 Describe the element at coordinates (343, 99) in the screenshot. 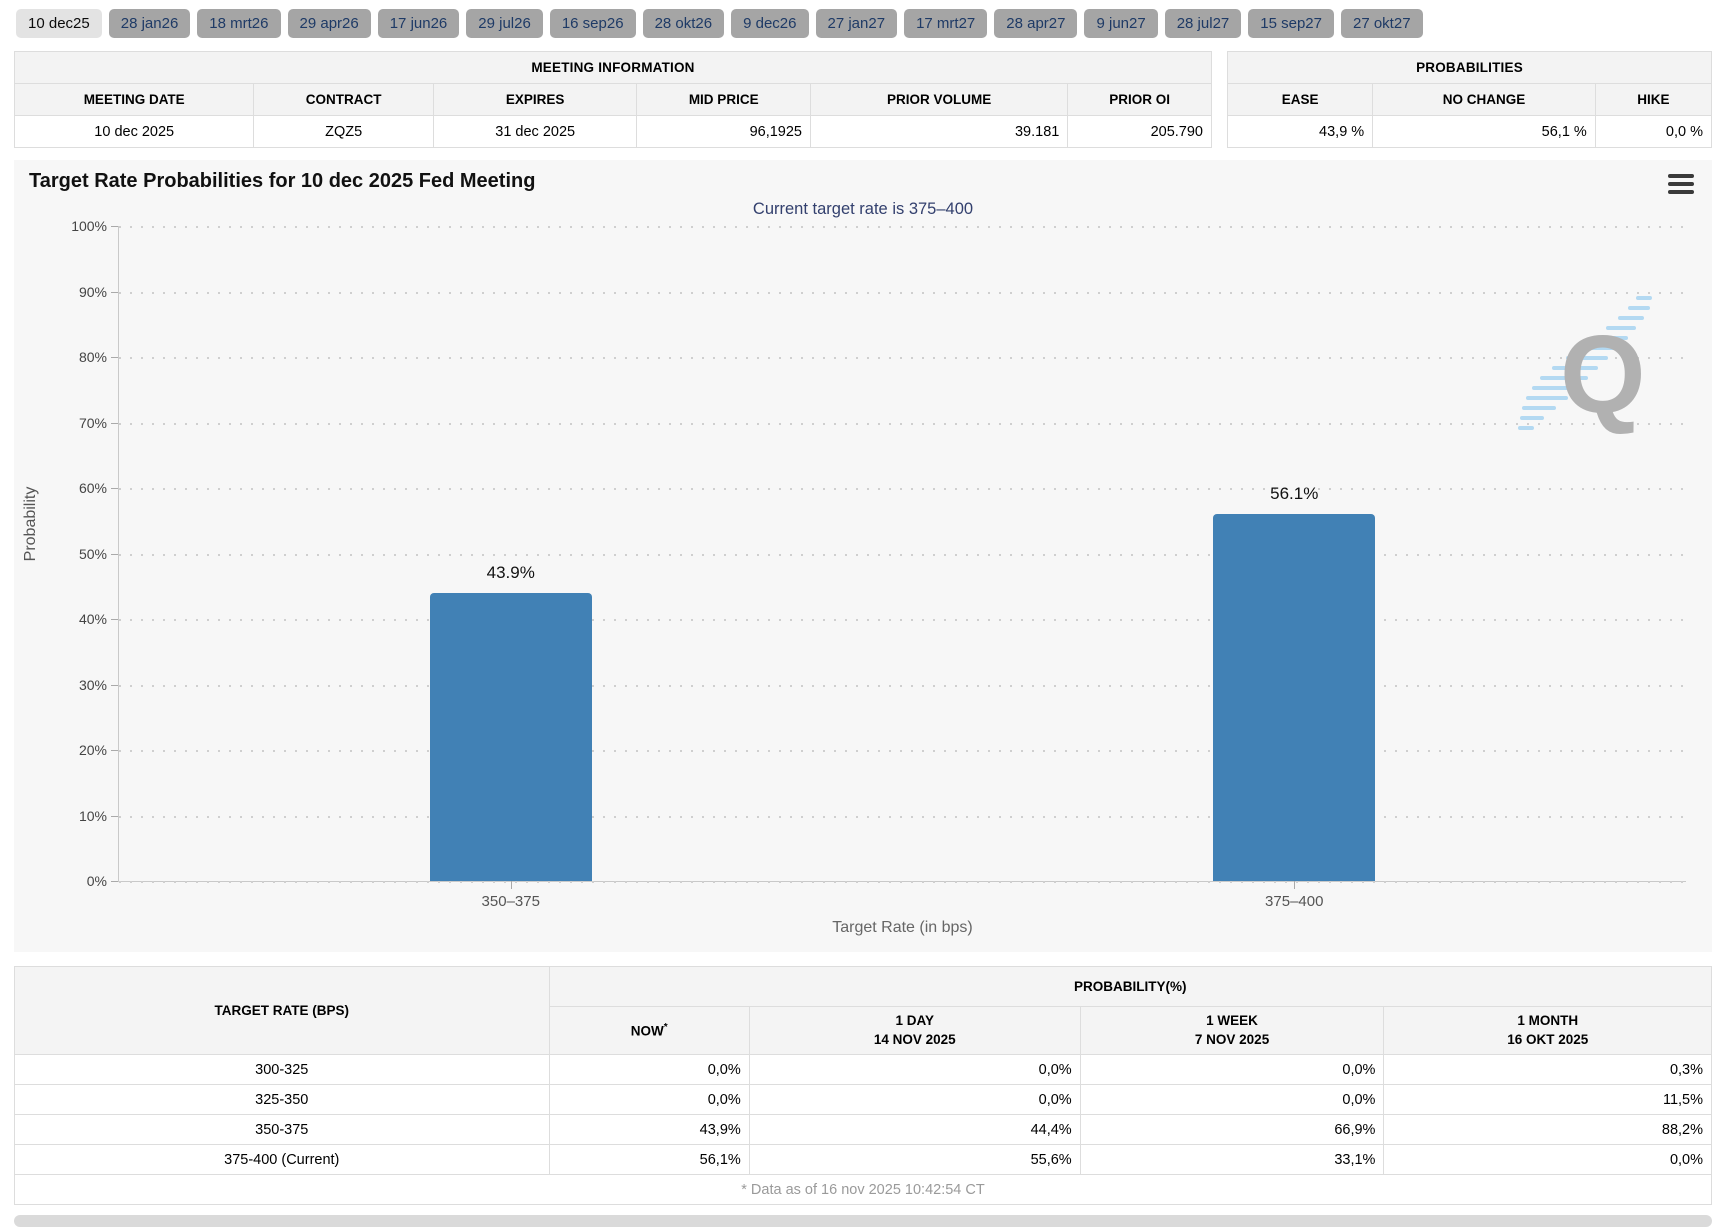

I see `col-contract: CONTRACT` at that location.